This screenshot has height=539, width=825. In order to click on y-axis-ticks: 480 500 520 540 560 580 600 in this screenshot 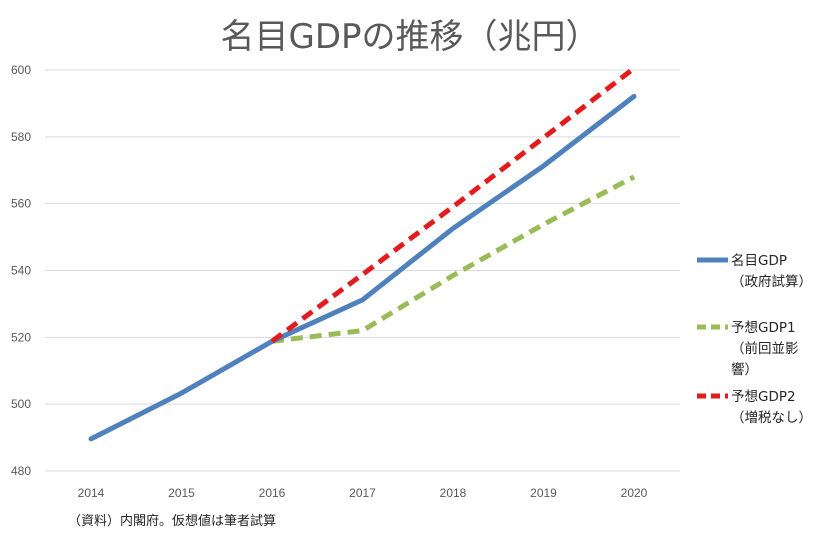, I will do `click(21, 270)`.